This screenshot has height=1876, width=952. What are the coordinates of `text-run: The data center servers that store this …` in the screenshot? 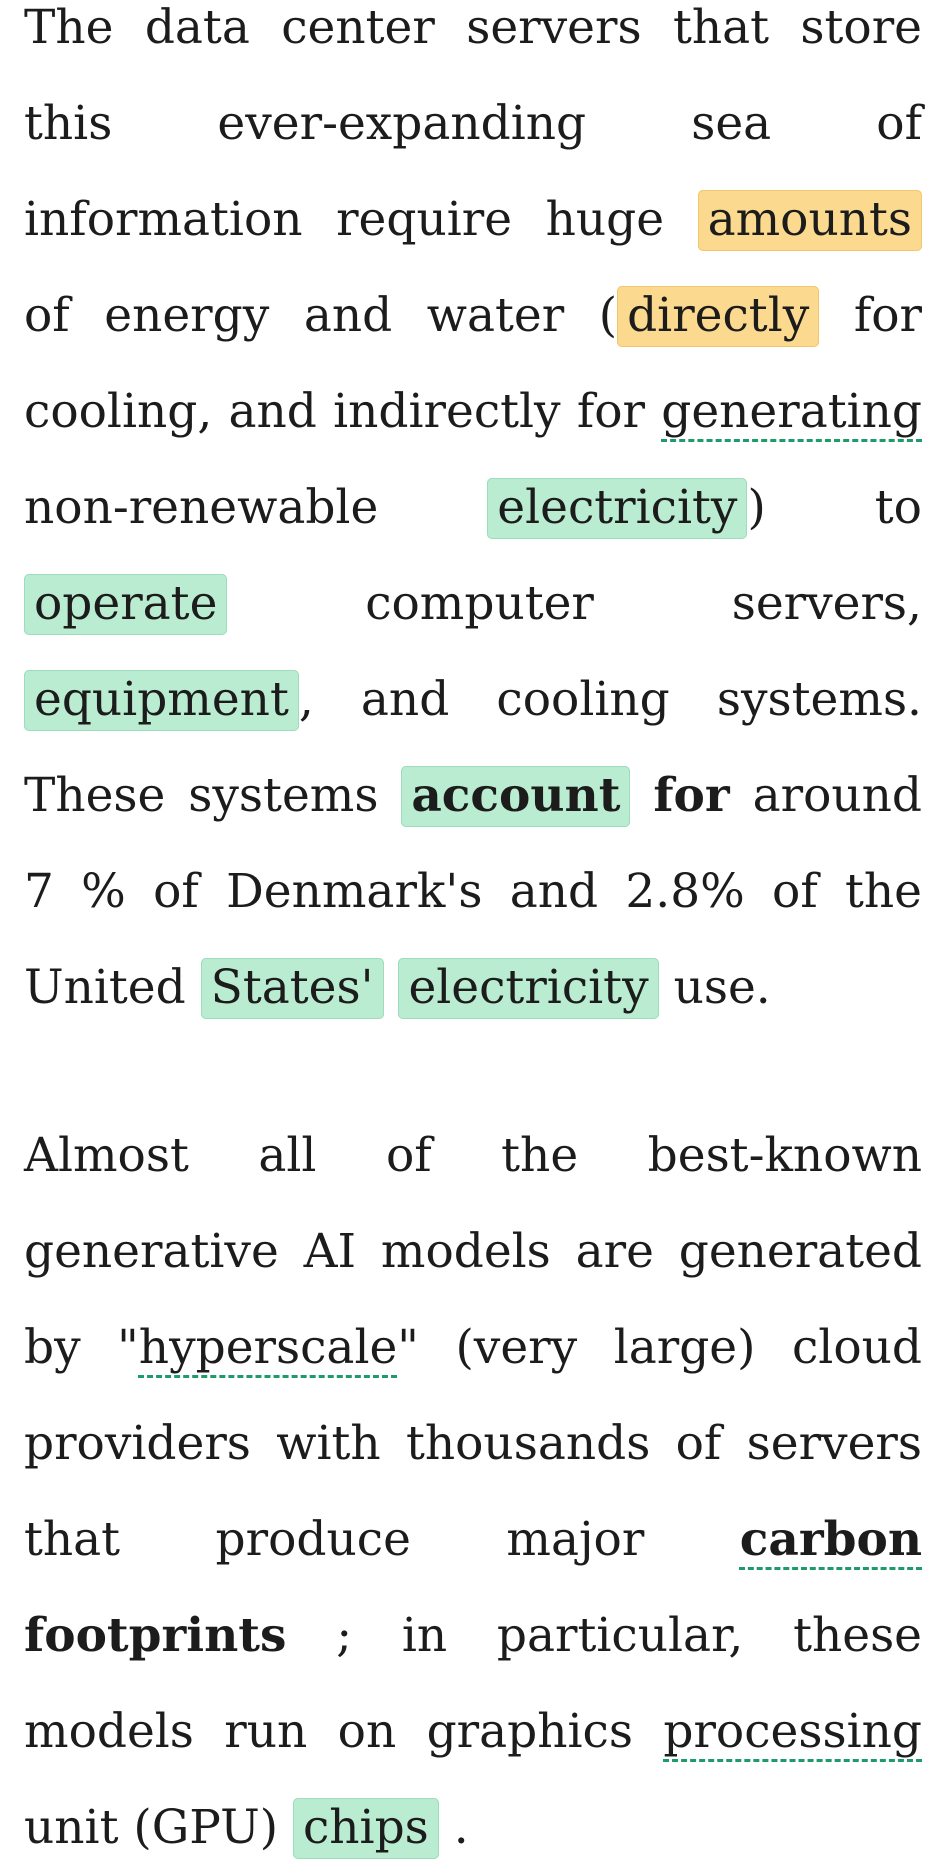 It's located at (473, 123).